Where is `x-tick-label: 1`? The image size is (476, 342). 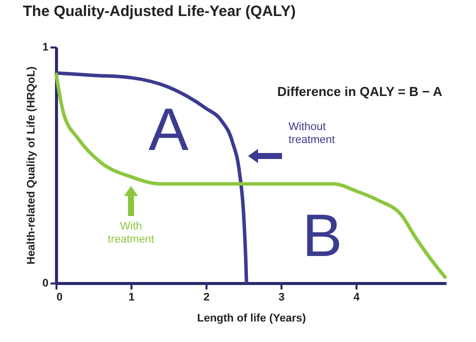
x-tick-label: 1 is located at coordinates (131, 298).